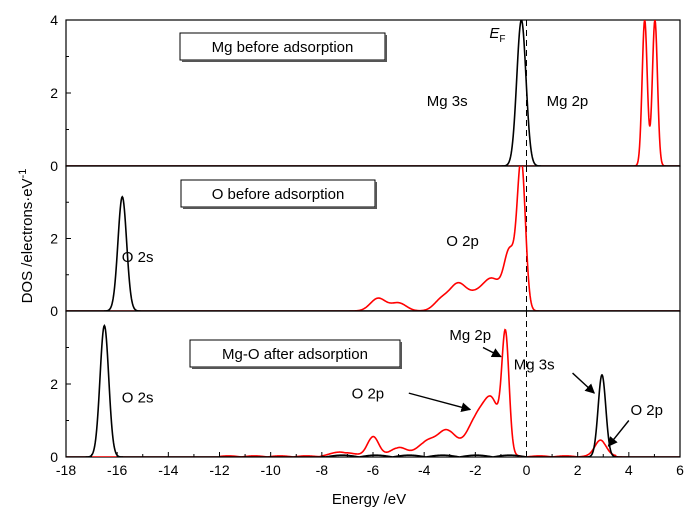  I want to click on panel-title: Mg-O after adsorption, so click(295, 354).